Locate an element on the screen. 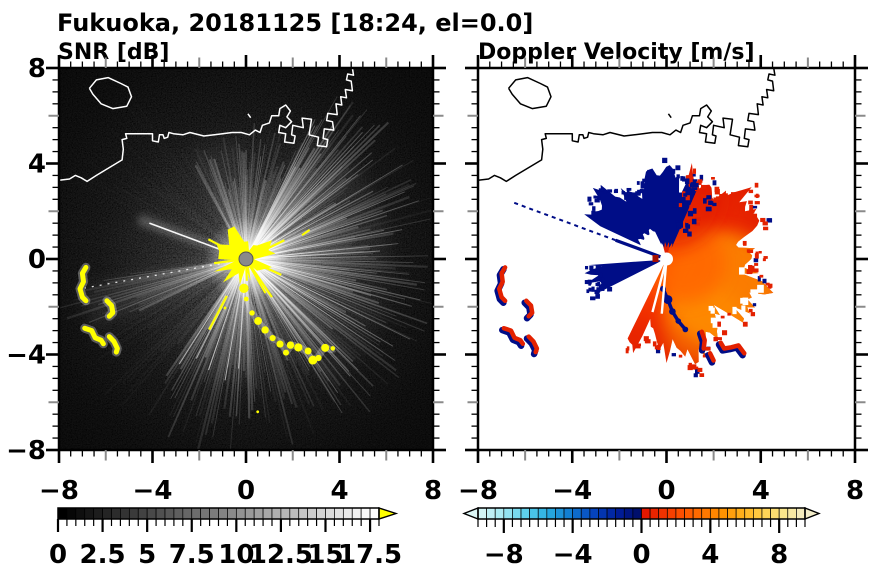 Image resolution: width=870 pixels, height=570 pixels. snr-colorbar-label: 2.5 is located at coordinates (103, 555).